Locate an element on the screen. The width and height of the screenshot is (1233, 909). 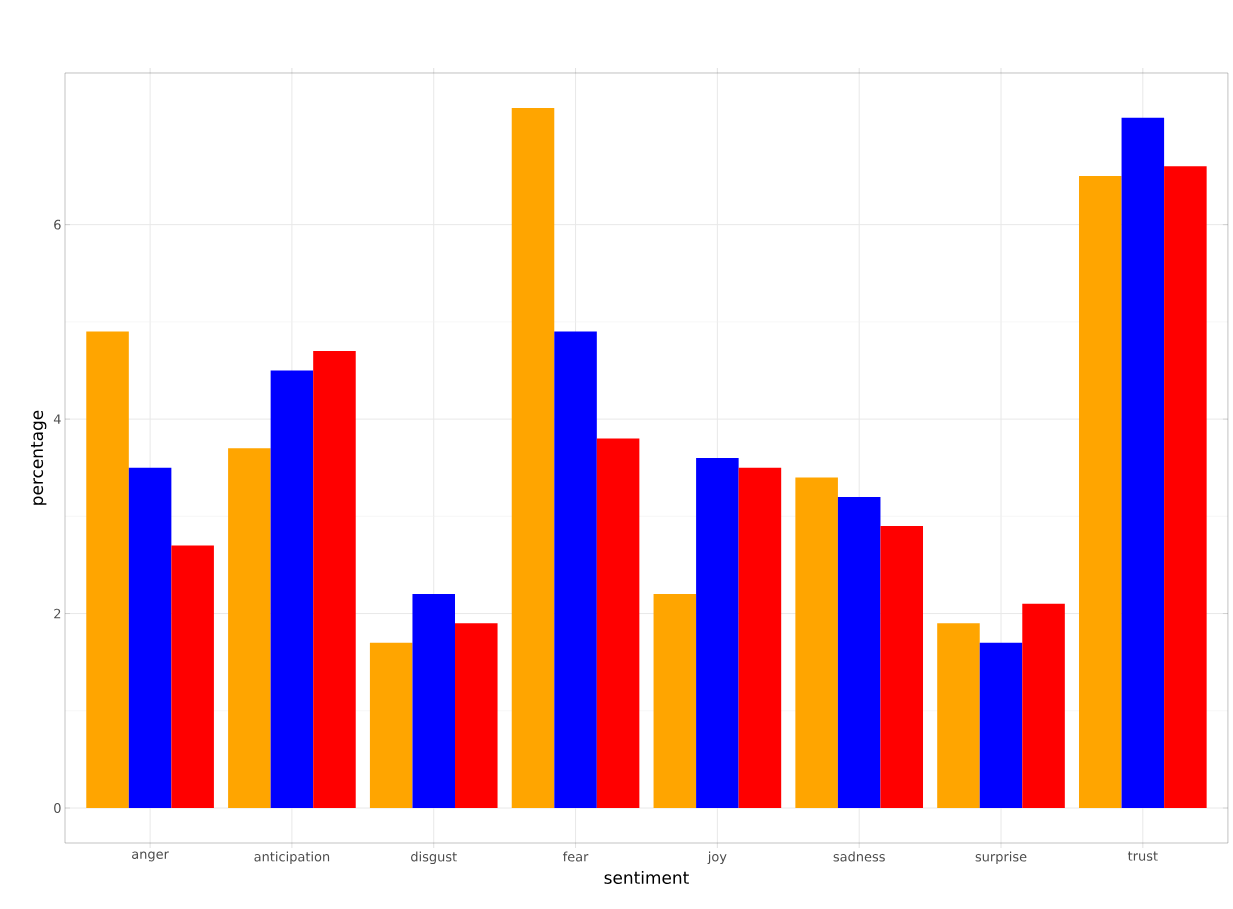
x-tick-label: fear is located at coordinates (575, 856).